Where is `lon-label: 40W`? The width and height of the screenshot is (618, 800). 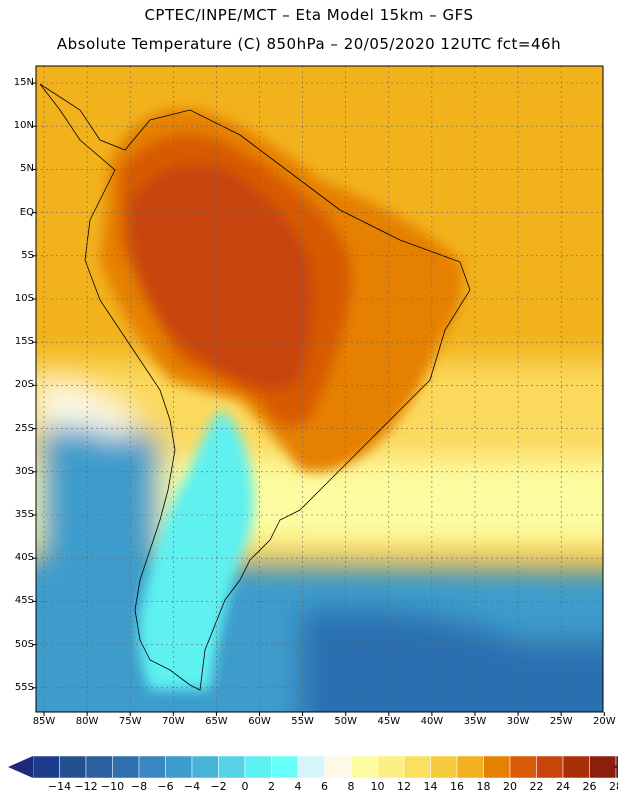 lon-label: 40W is located at coordinates (432, 721).